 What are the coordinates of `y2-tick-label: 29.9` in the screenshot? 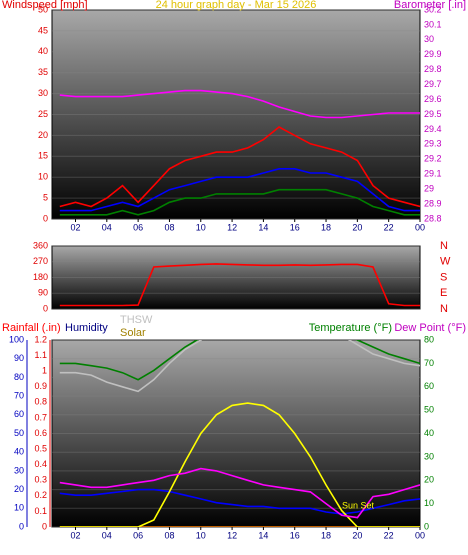 It's located at (433, 54).